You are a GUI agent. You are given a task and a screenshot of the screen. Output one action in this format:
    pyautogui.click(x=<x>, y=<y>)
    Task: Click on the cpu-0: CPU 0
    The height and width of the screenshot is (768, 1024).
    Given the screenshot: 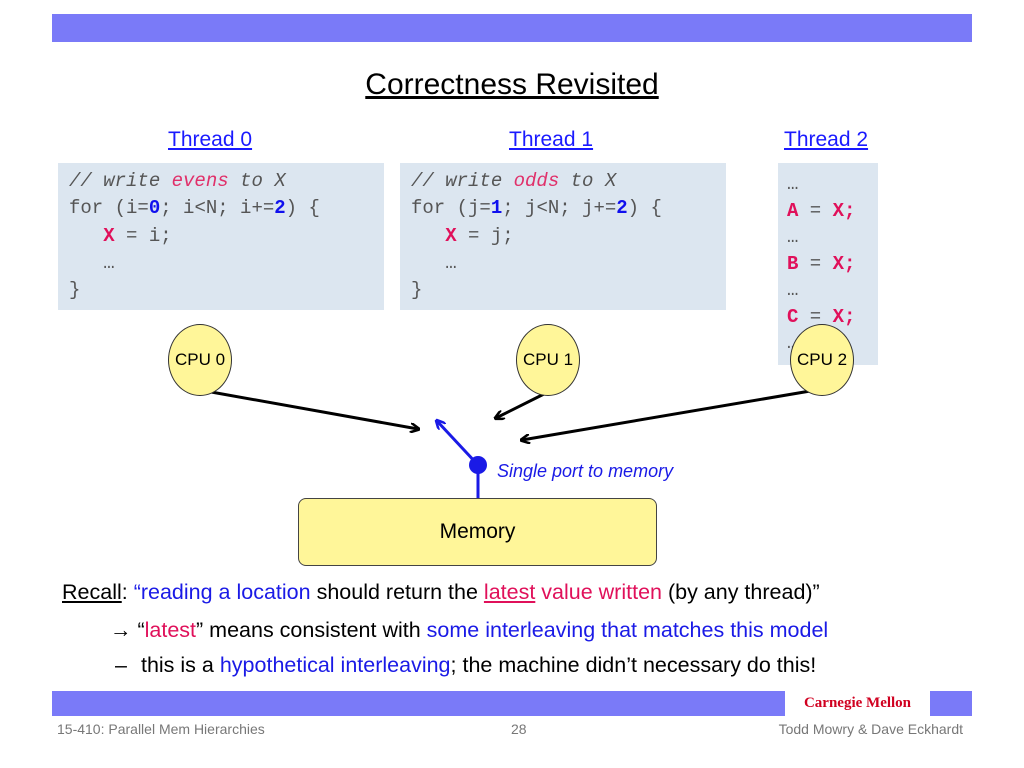 What is the action you would take?
    pyautogui.click(x=200, y=360)
    